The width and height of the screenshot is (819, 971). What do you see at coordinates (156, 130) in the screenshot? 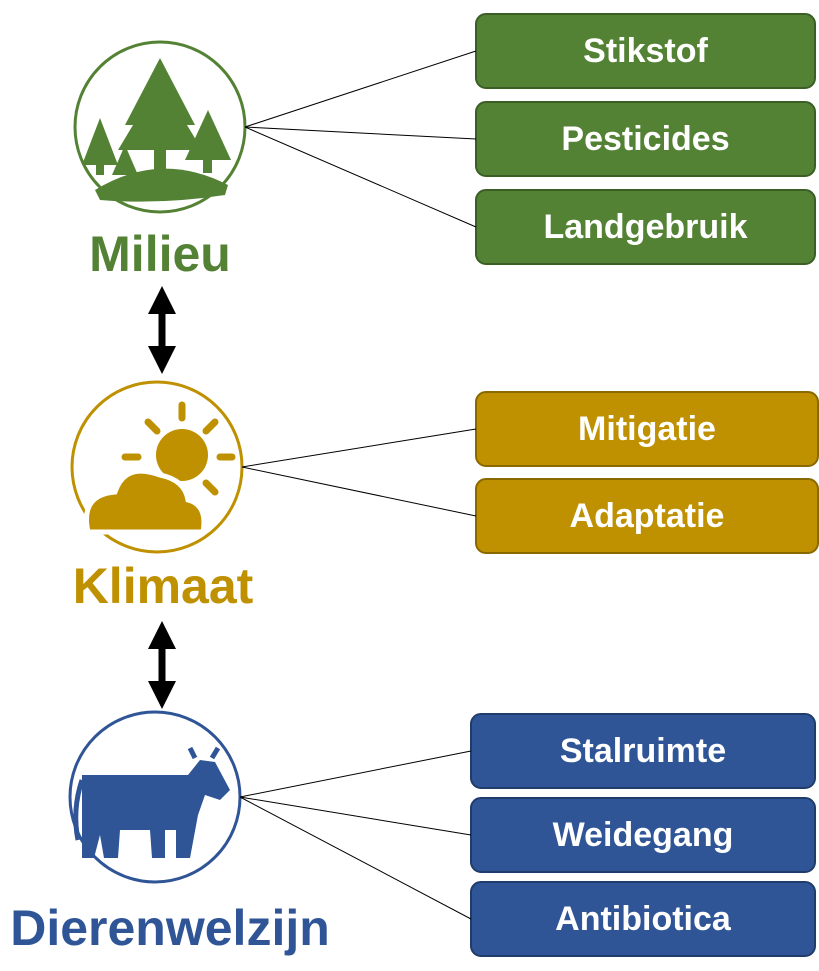
I see `forest-icon` at bounding box center [156, 130].